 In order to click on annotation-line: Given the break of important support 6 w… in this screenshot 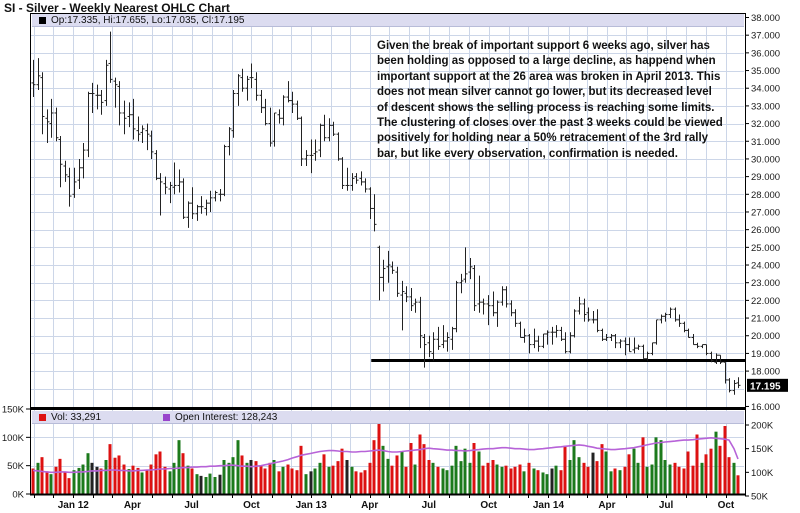, I will do `click(543, 46)`.